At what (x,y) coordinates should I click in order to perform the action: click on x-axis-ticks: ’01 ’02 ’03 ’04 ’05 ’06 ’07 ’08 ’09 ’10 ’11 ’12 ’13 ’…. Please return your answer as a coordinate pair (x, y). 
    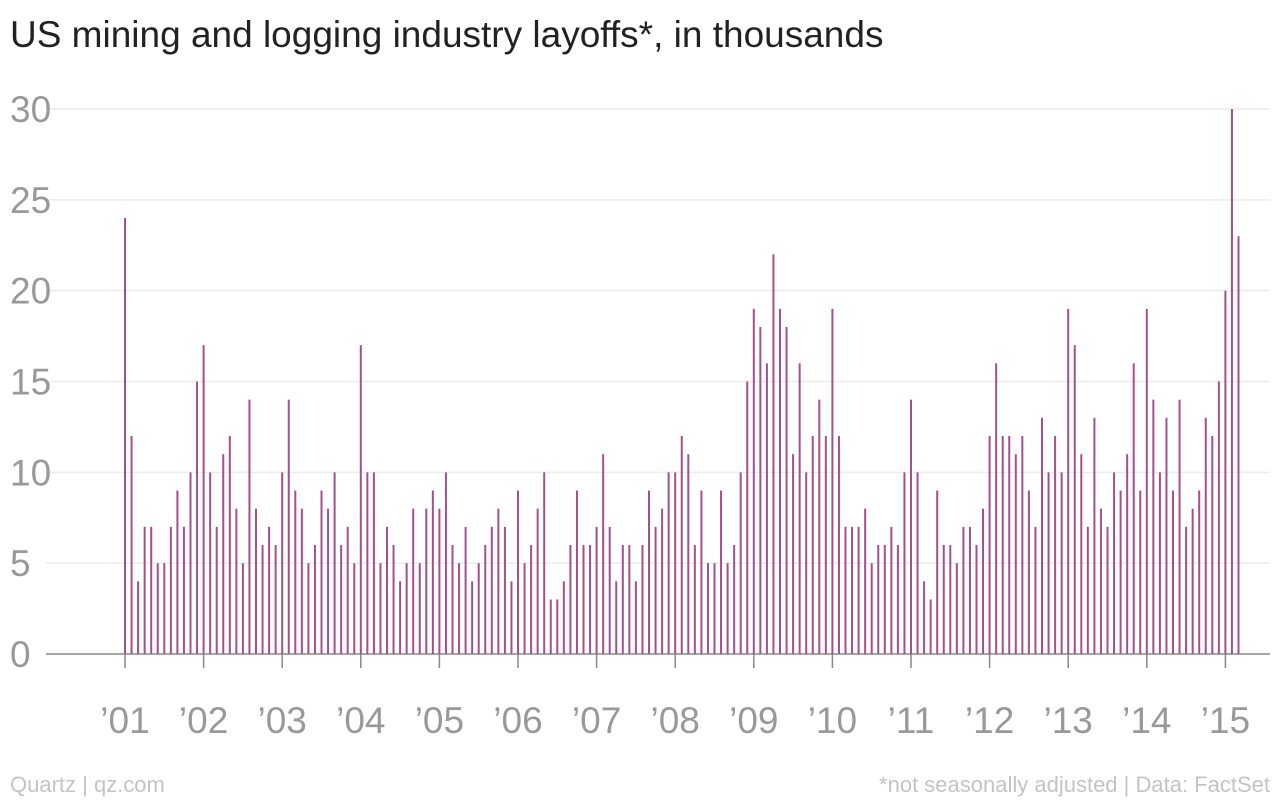
    Looking at the image, I should click on (675, 697).